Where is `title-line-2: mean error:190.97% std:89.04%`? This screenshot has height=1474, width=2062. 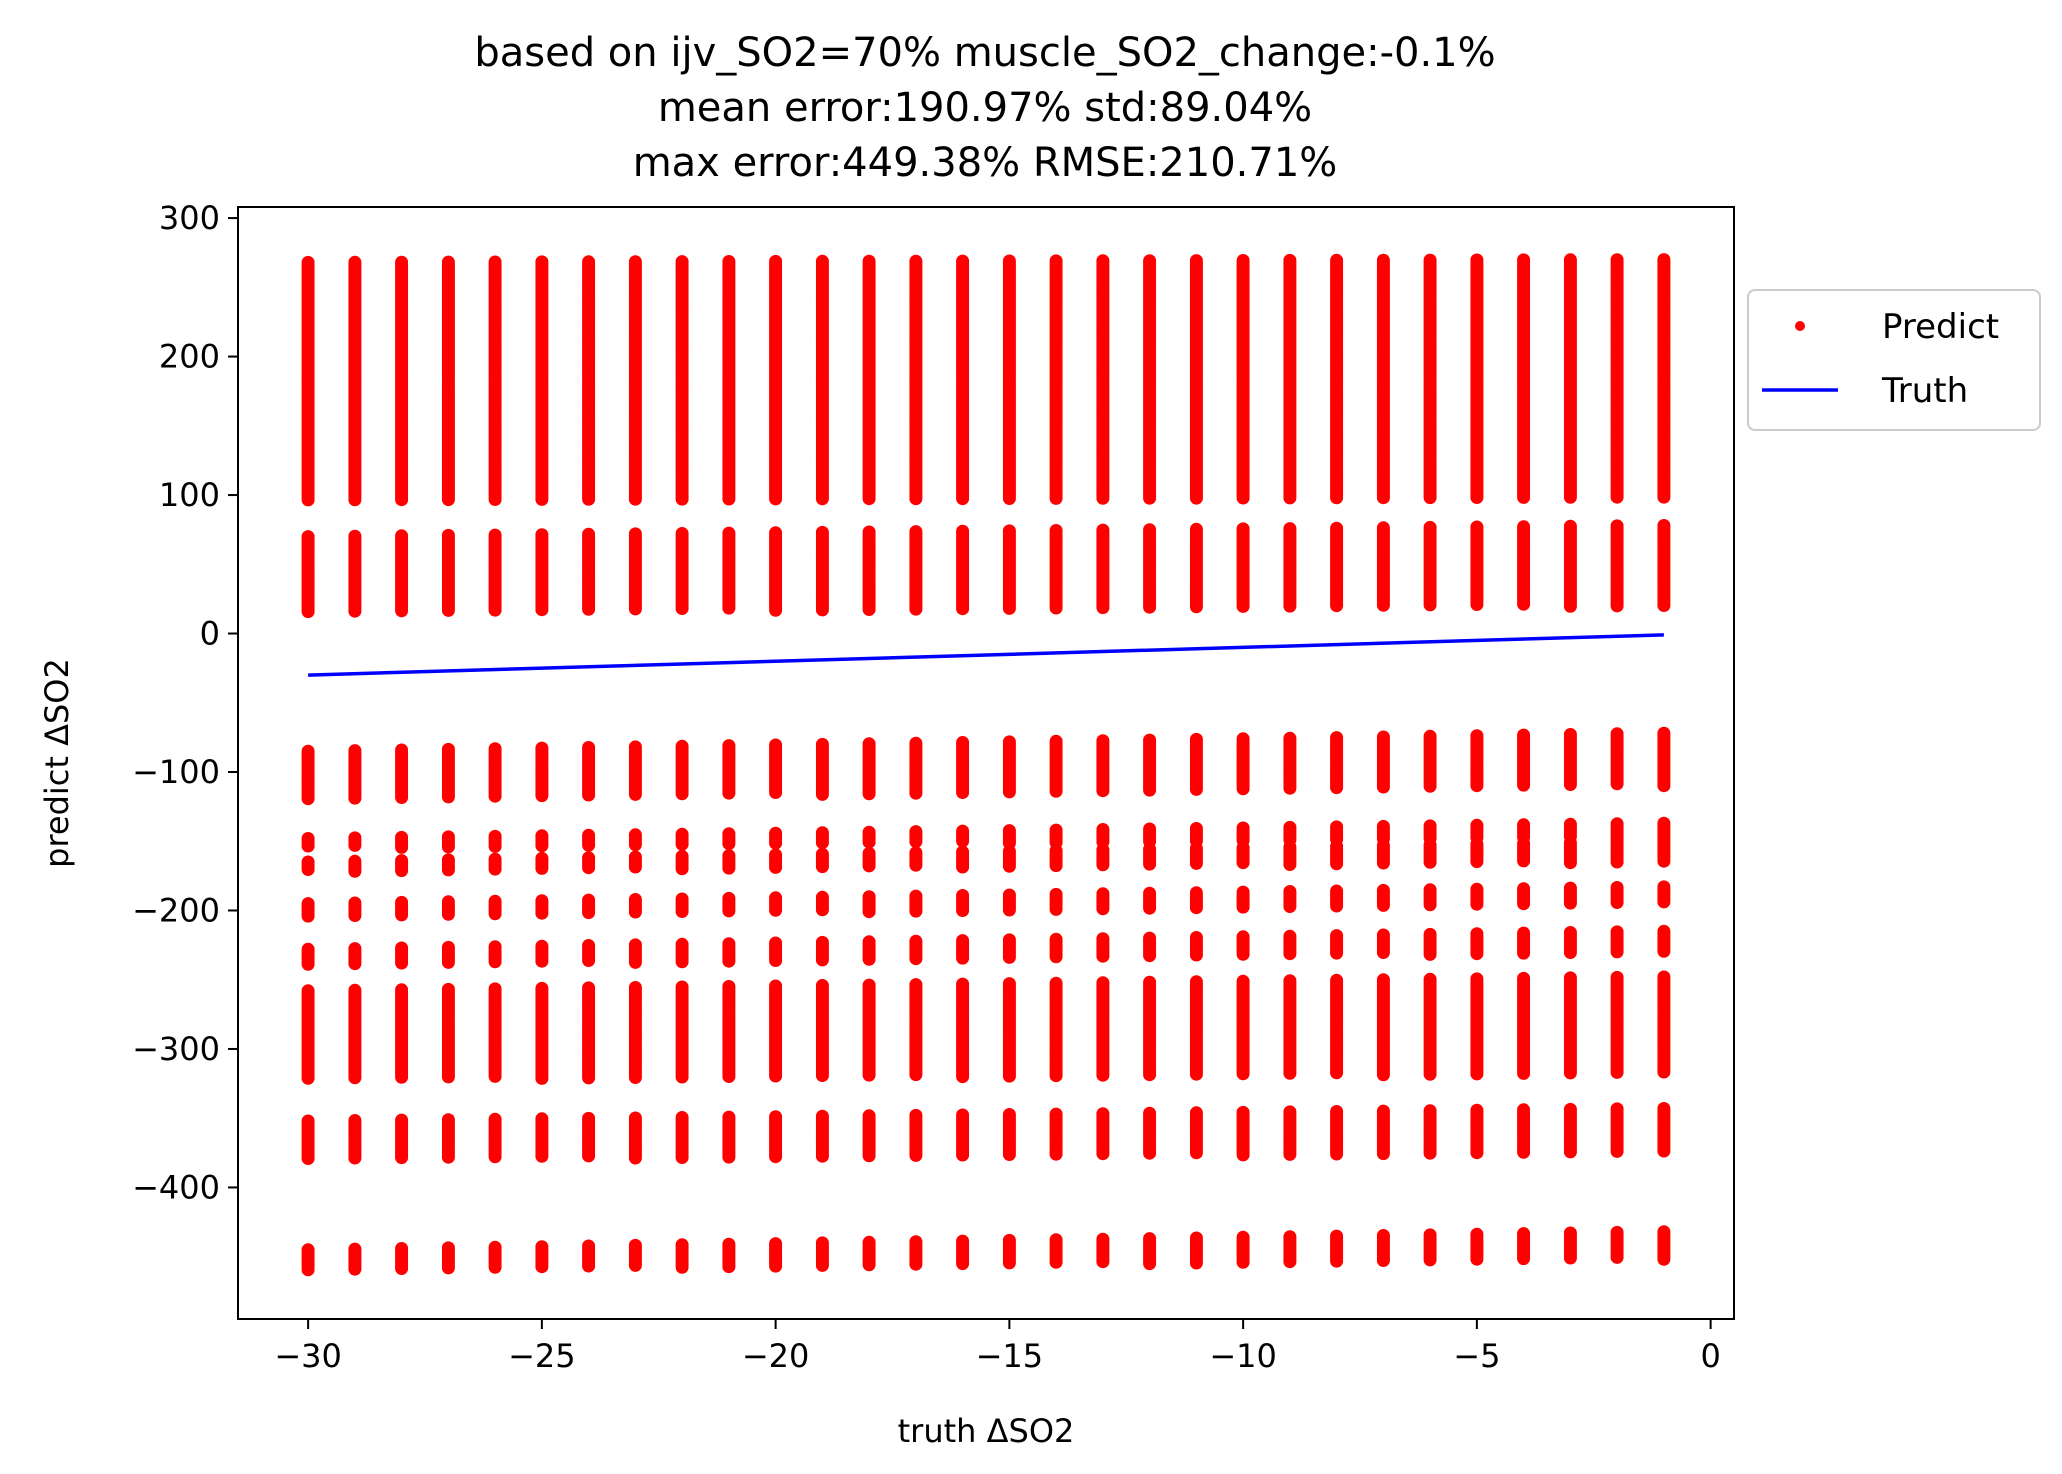
title-line-2: mean error:190.97% std:89.04% is located at coordinates (985, 108).